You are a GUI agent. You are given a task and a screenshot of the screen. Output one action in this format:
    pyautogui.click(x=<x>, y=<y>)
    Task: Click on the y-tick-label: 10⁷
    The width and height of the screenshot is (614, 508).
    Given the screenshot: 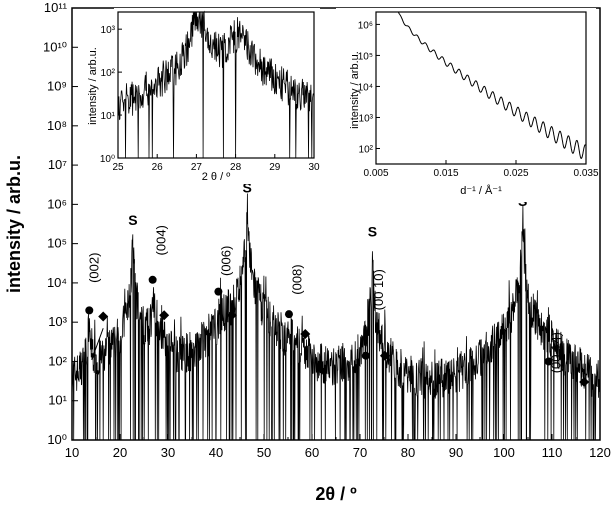 What is the action you would take?
    pyautogui.click(x=57, y=164)
    